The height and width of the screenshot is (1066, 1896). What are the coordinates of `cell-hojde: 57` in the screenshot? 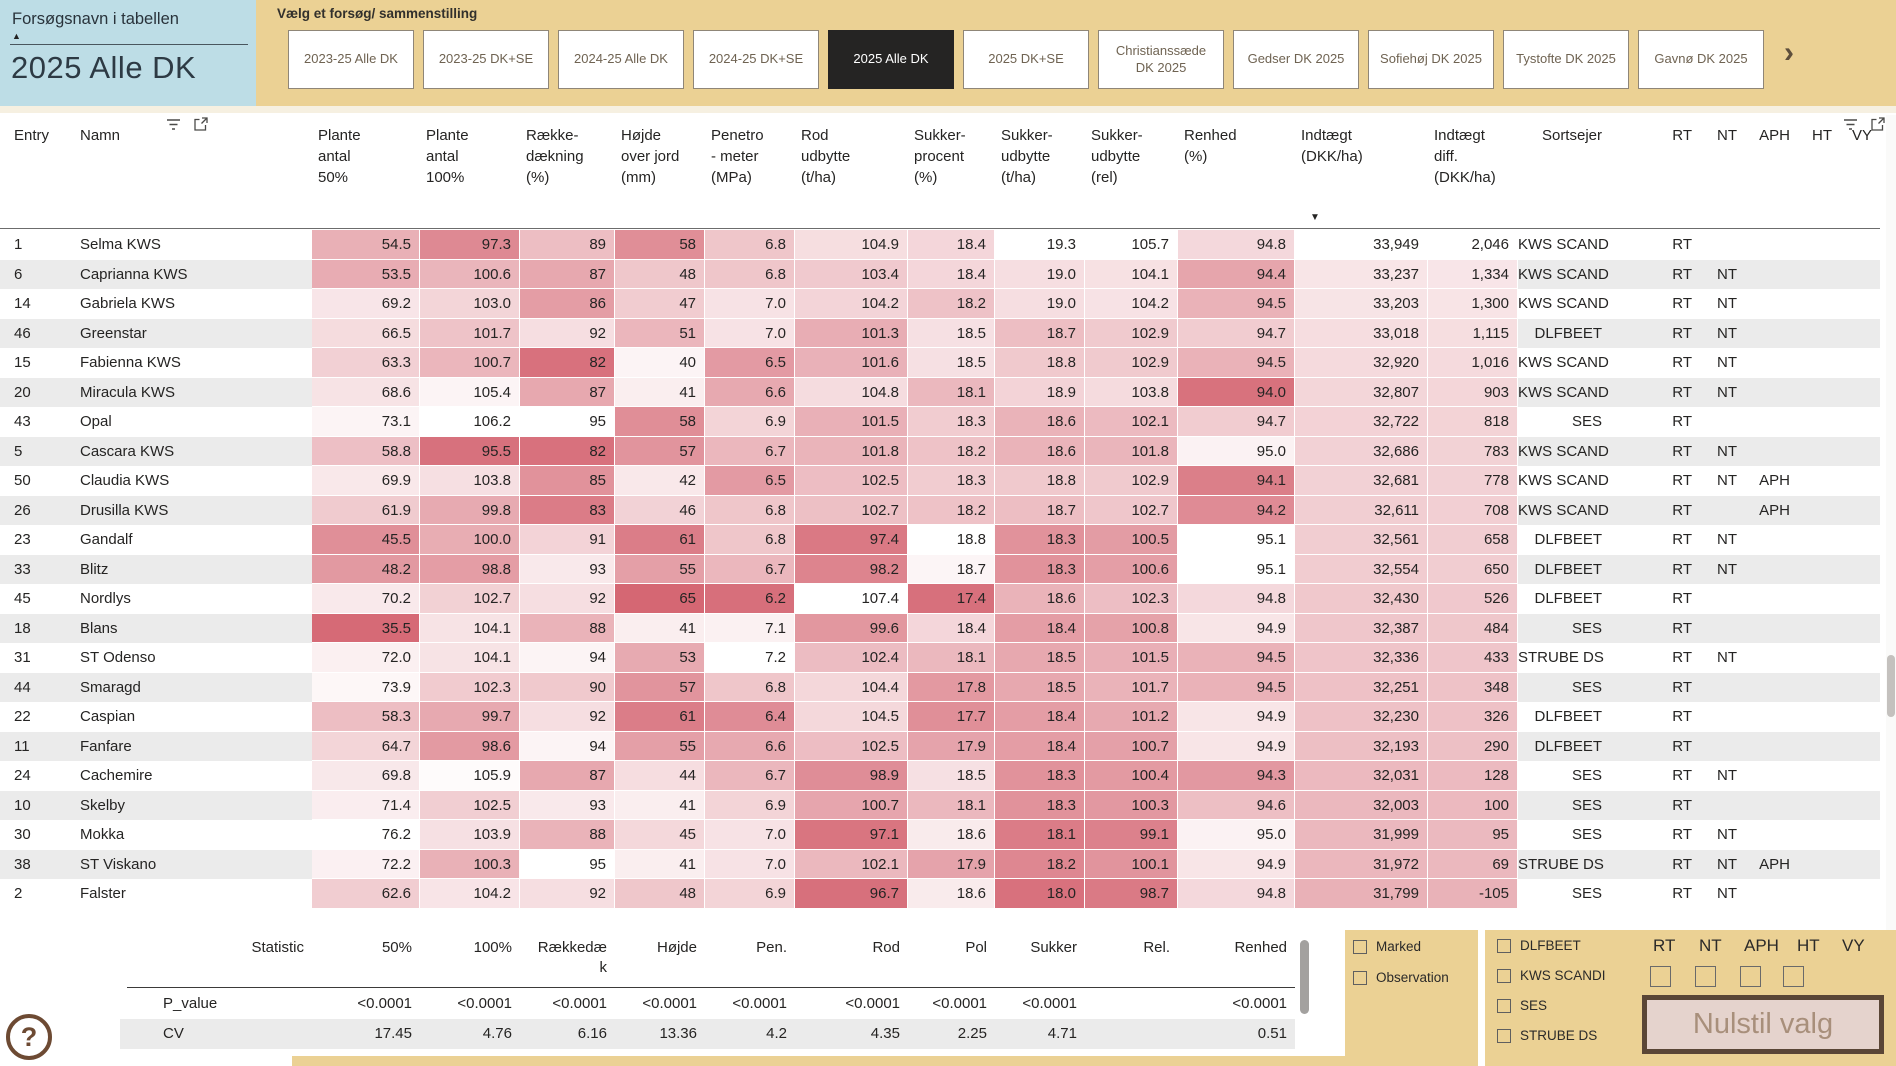 It's located at (660, 451).